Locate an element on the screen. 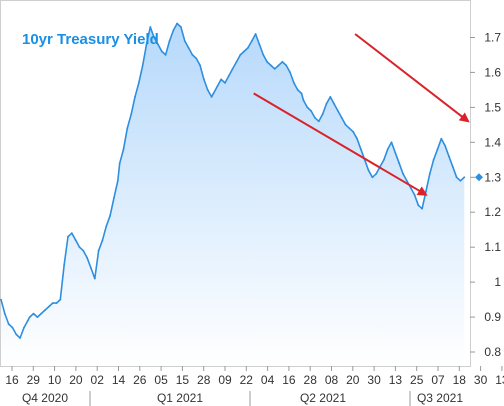 The image size is (504, 406). quarter-label: Q4 2020 is located at coordinates (45, 398).